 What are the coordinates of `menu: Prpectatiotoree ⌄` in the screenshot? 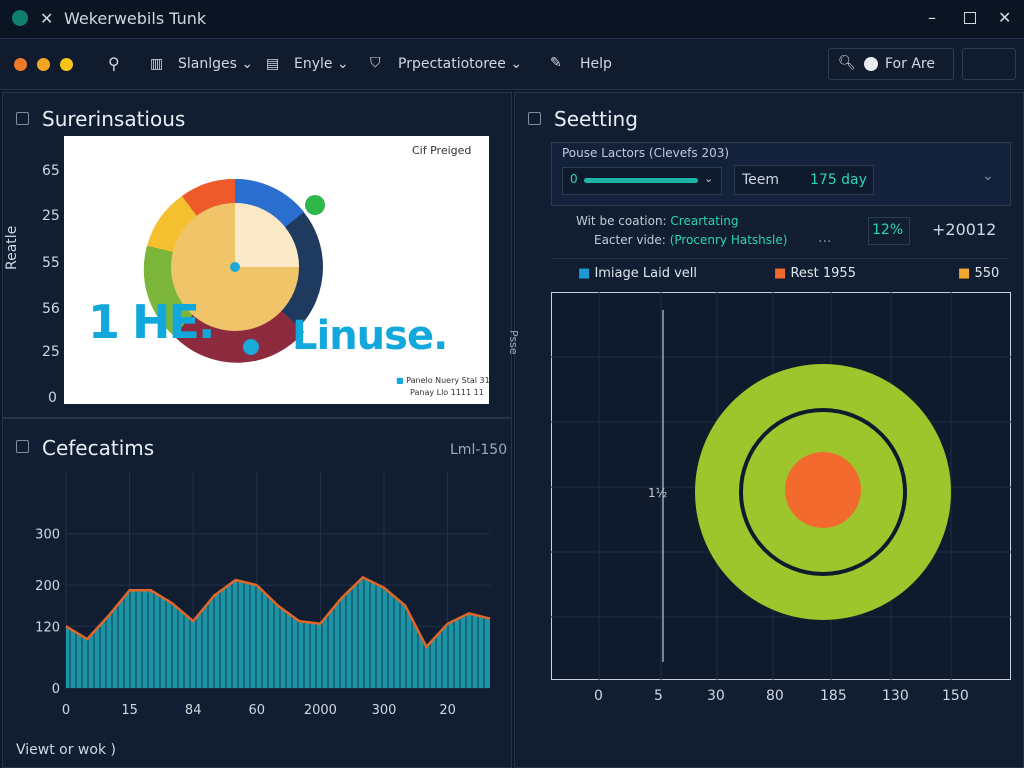 It's located at (460, 64).